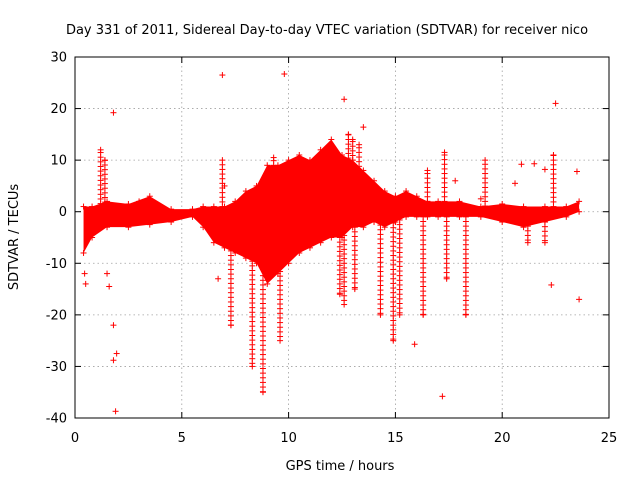 The width and height of the screenshot is (640, 480). I want to click on y-tick-label: 10, so click(58, 161).